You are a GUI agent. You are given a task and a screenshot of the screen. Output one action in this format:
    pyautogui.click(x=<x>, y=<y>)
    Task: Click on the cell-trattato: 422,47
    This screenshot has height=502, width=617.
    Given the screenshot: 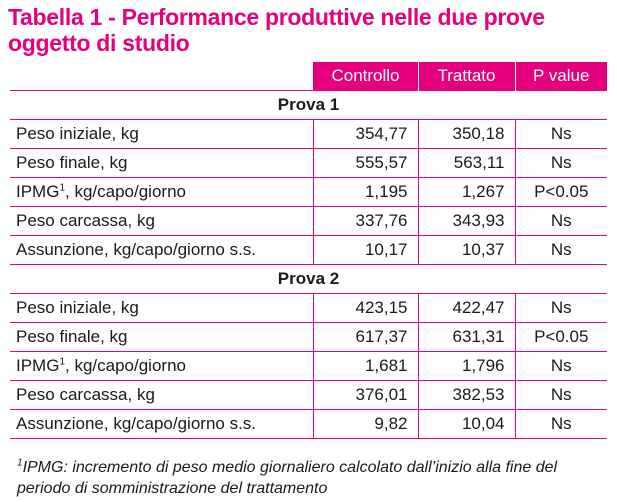 What is the action you would take?
    pyautogui.click(x=467, y=308)
    